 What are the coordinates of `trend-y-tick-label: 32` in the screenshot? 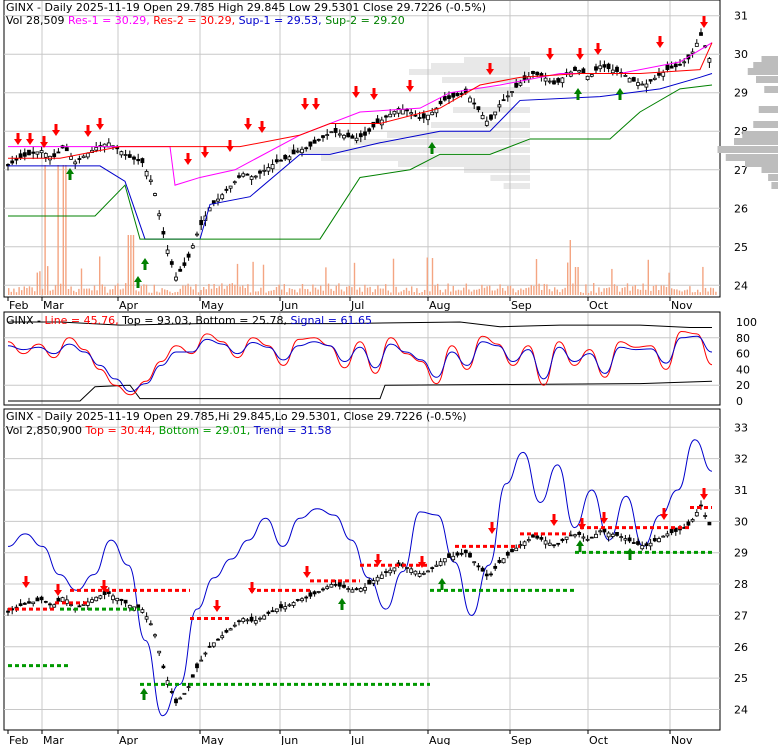 It's located at (741, 459).